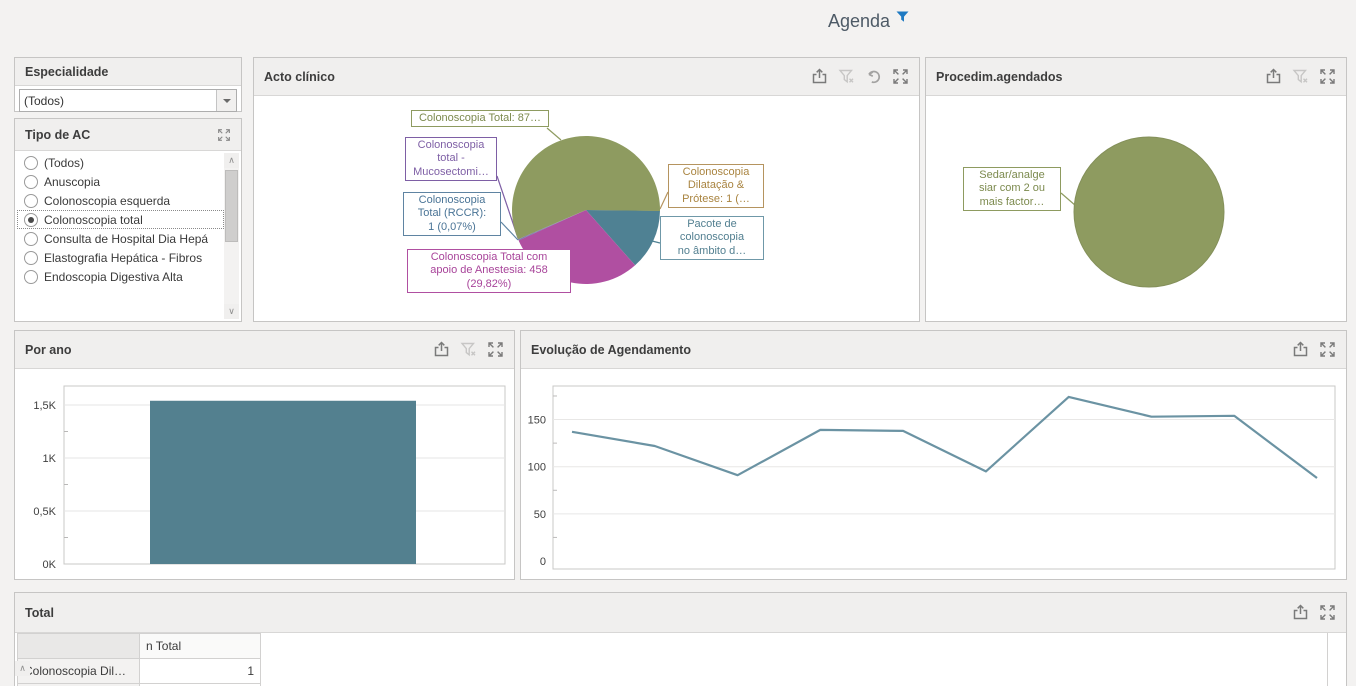  Describe the element at coordinates (200, 671) in the screenshot. I see `total-table-value-cell: 1` at that location.